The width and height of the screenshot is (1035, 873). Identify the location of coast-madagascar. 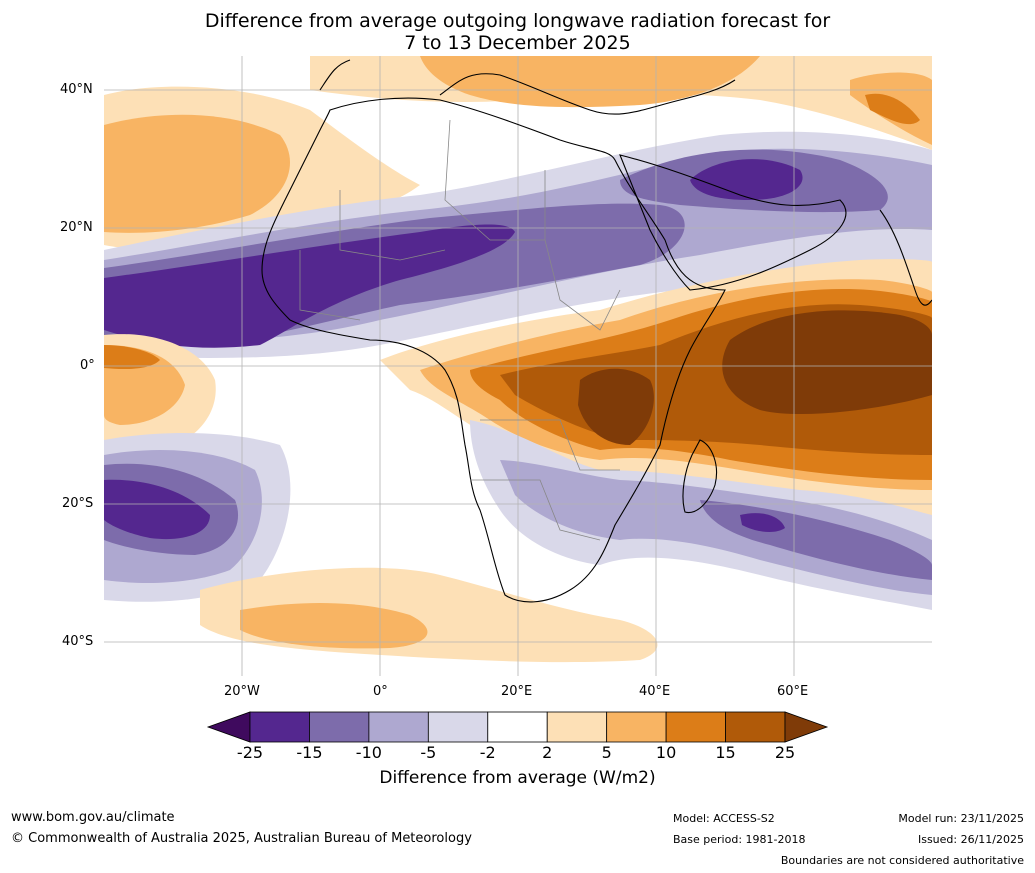
(700, 476).